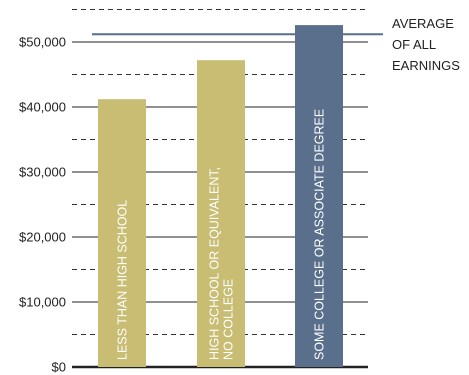  What do you see at coordinates (42, 237) in the screenshot?
I see `y-tick-label: $20,000` at bounding box center [42, 237].